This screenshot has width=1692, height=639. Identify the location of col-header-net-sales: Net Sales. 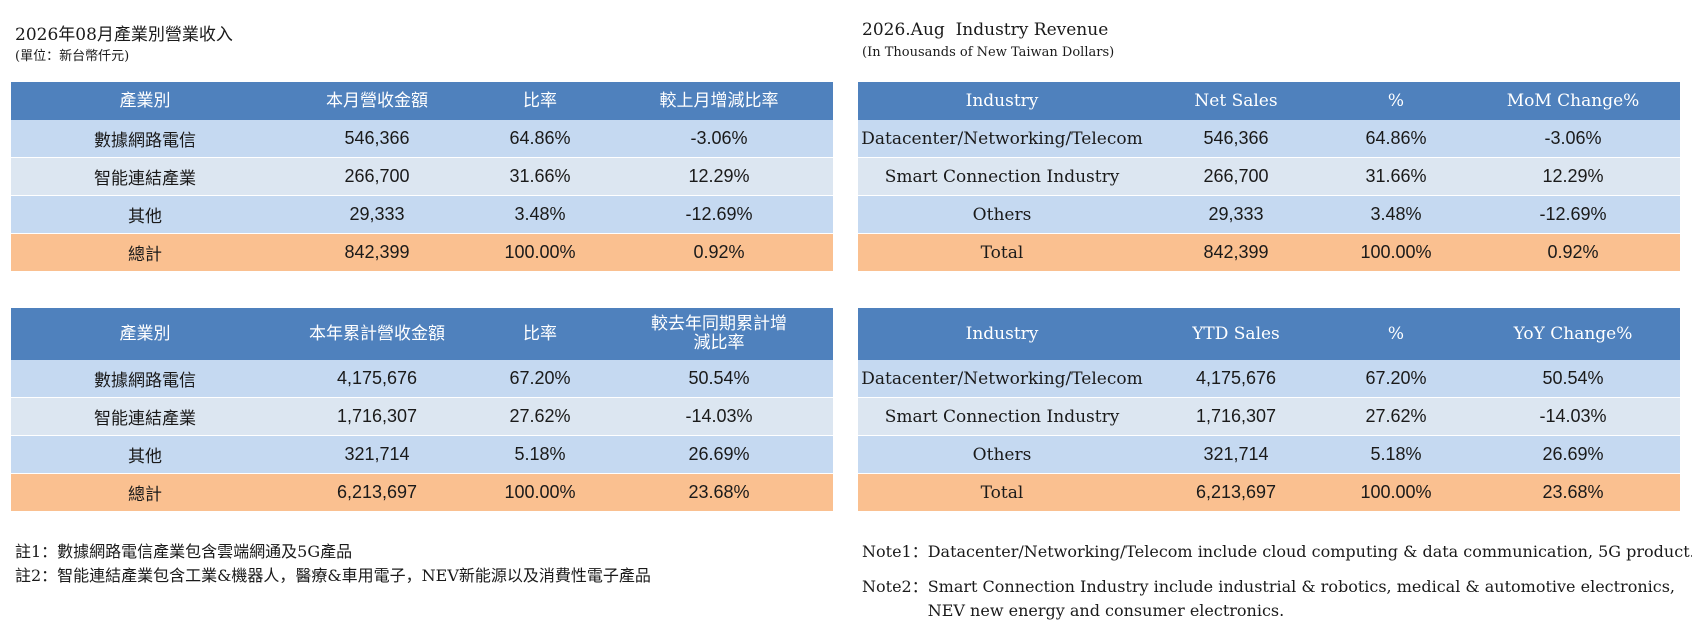
(1236, 101).